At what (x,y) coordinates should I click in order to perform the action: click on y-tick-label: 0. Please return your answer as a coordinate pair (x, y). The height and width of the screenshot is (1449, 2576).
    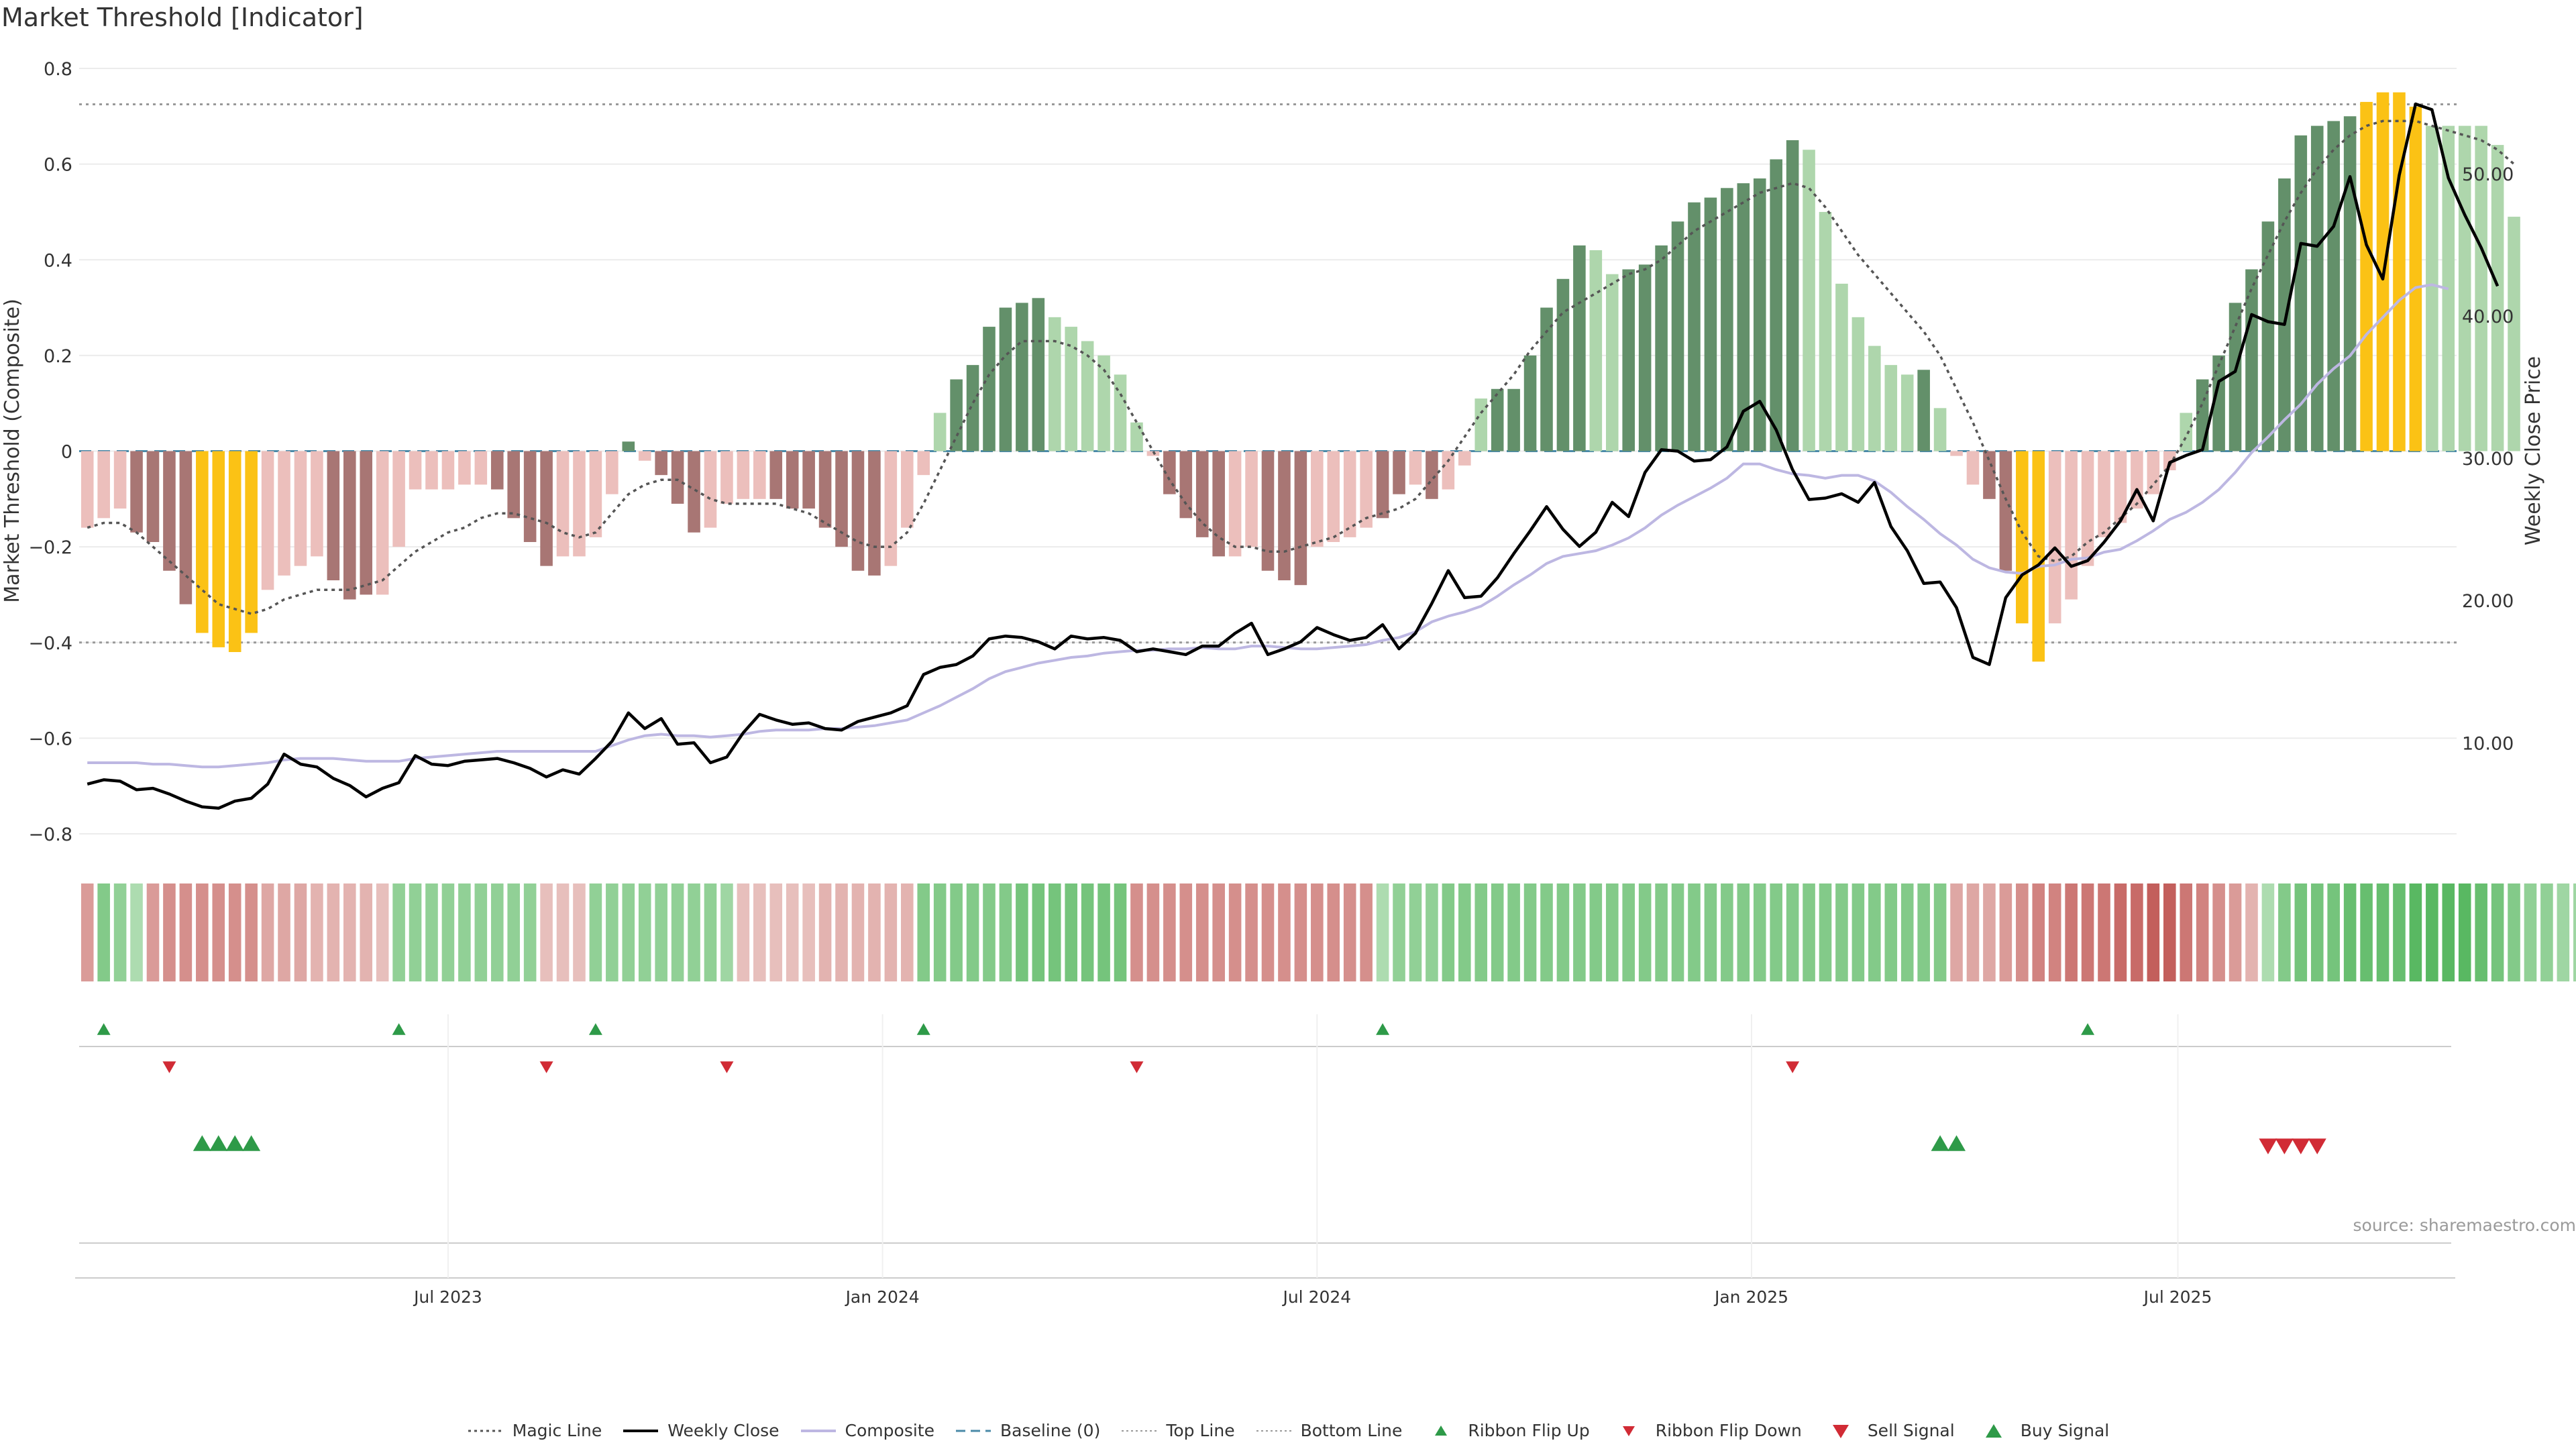
    Looking at the image, I should click on (66, 452).